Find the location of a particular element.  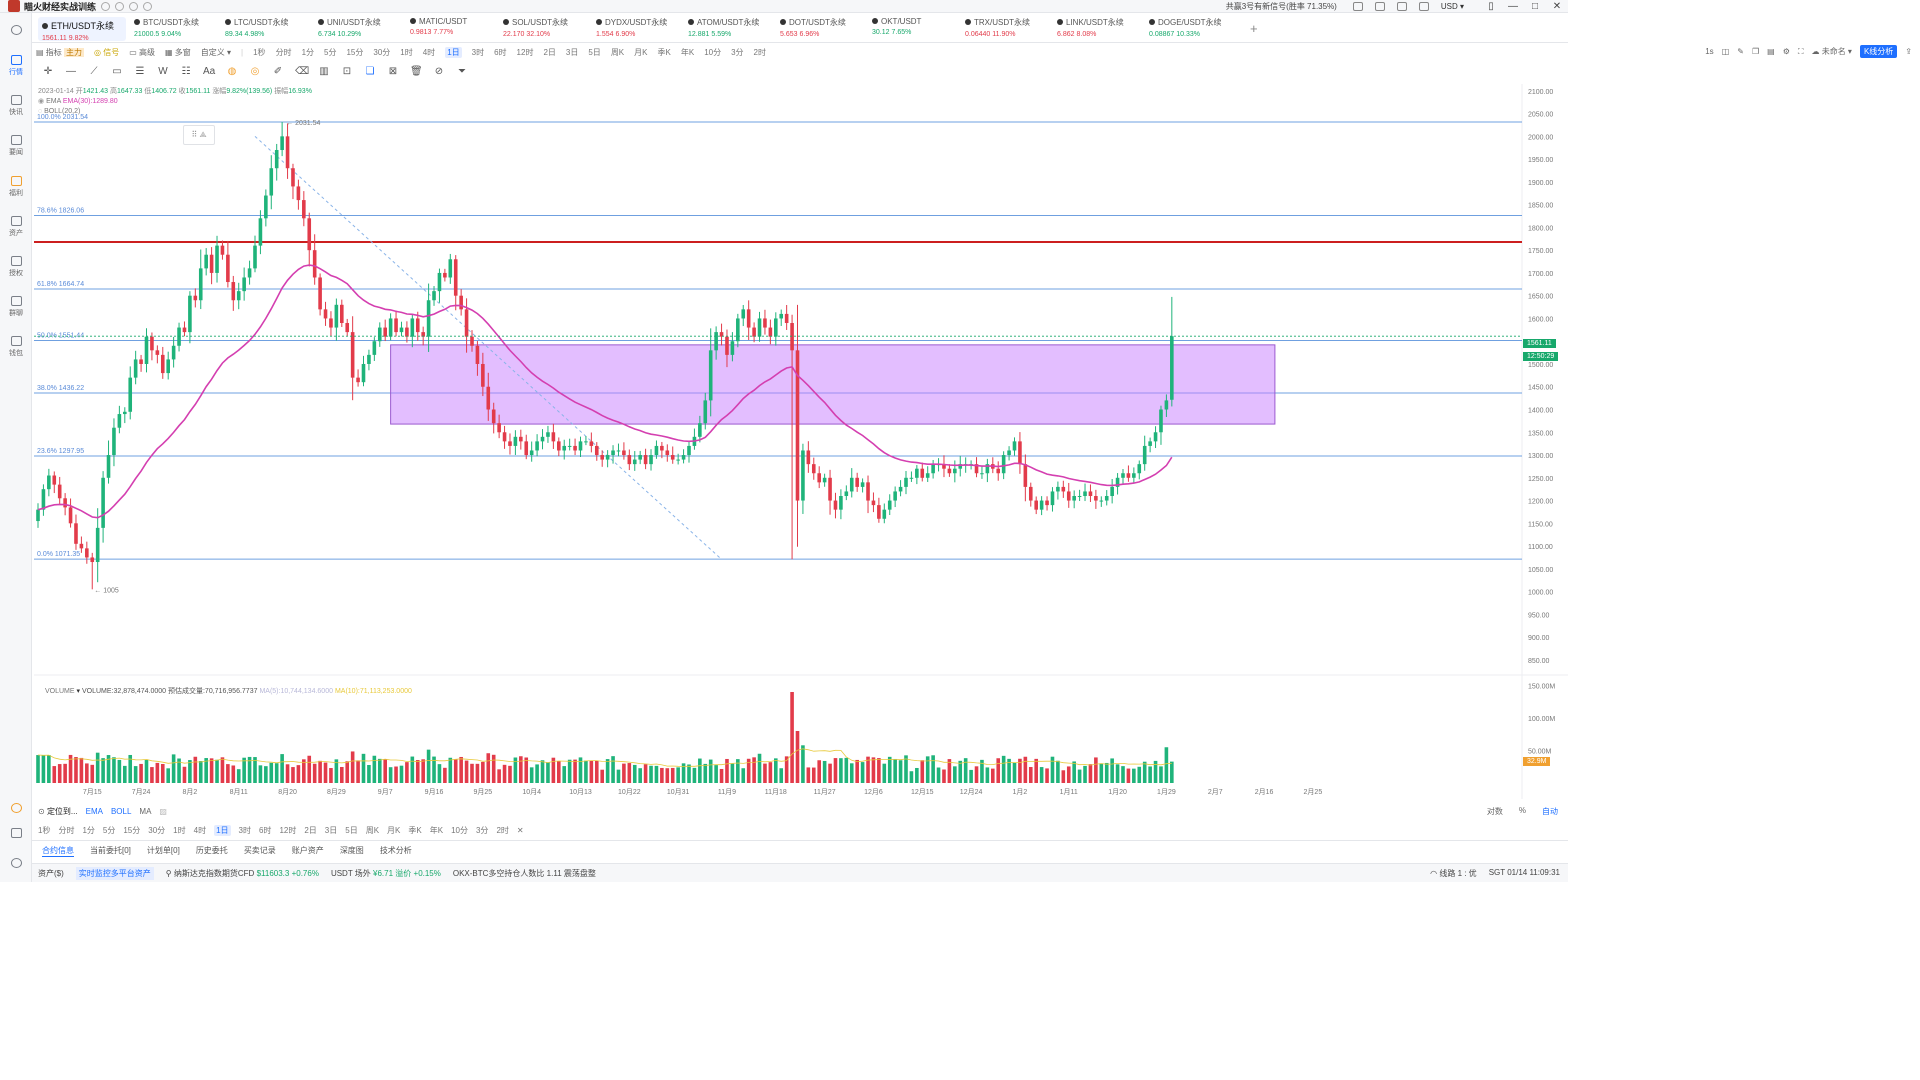

timeframe-option: 4时 is located at coordinates (200, 830).